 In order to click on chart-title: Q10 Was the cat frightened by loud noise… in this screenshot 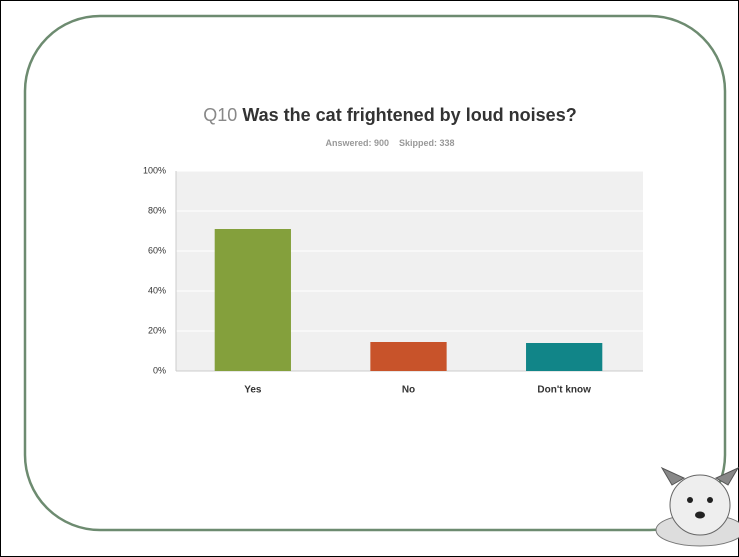, I will do `click(389, 115)`.